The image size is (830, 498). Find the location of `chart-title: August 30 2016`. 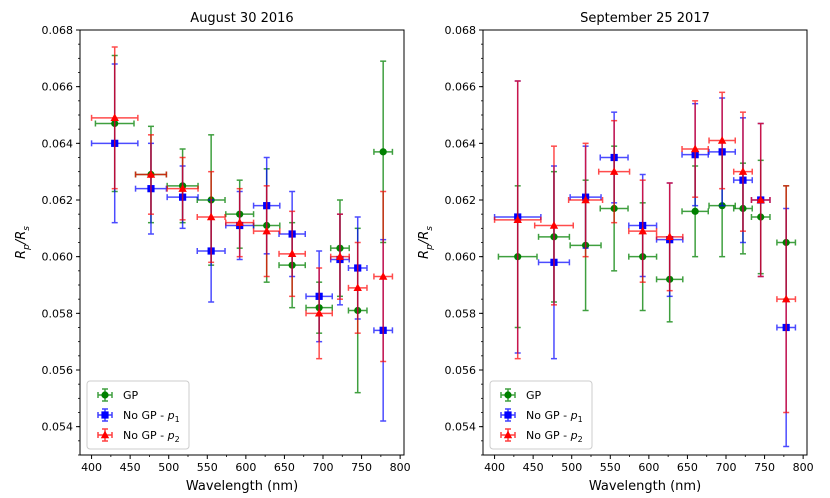

chart-title: August 30 2016 is located at coordinates (241, 18).